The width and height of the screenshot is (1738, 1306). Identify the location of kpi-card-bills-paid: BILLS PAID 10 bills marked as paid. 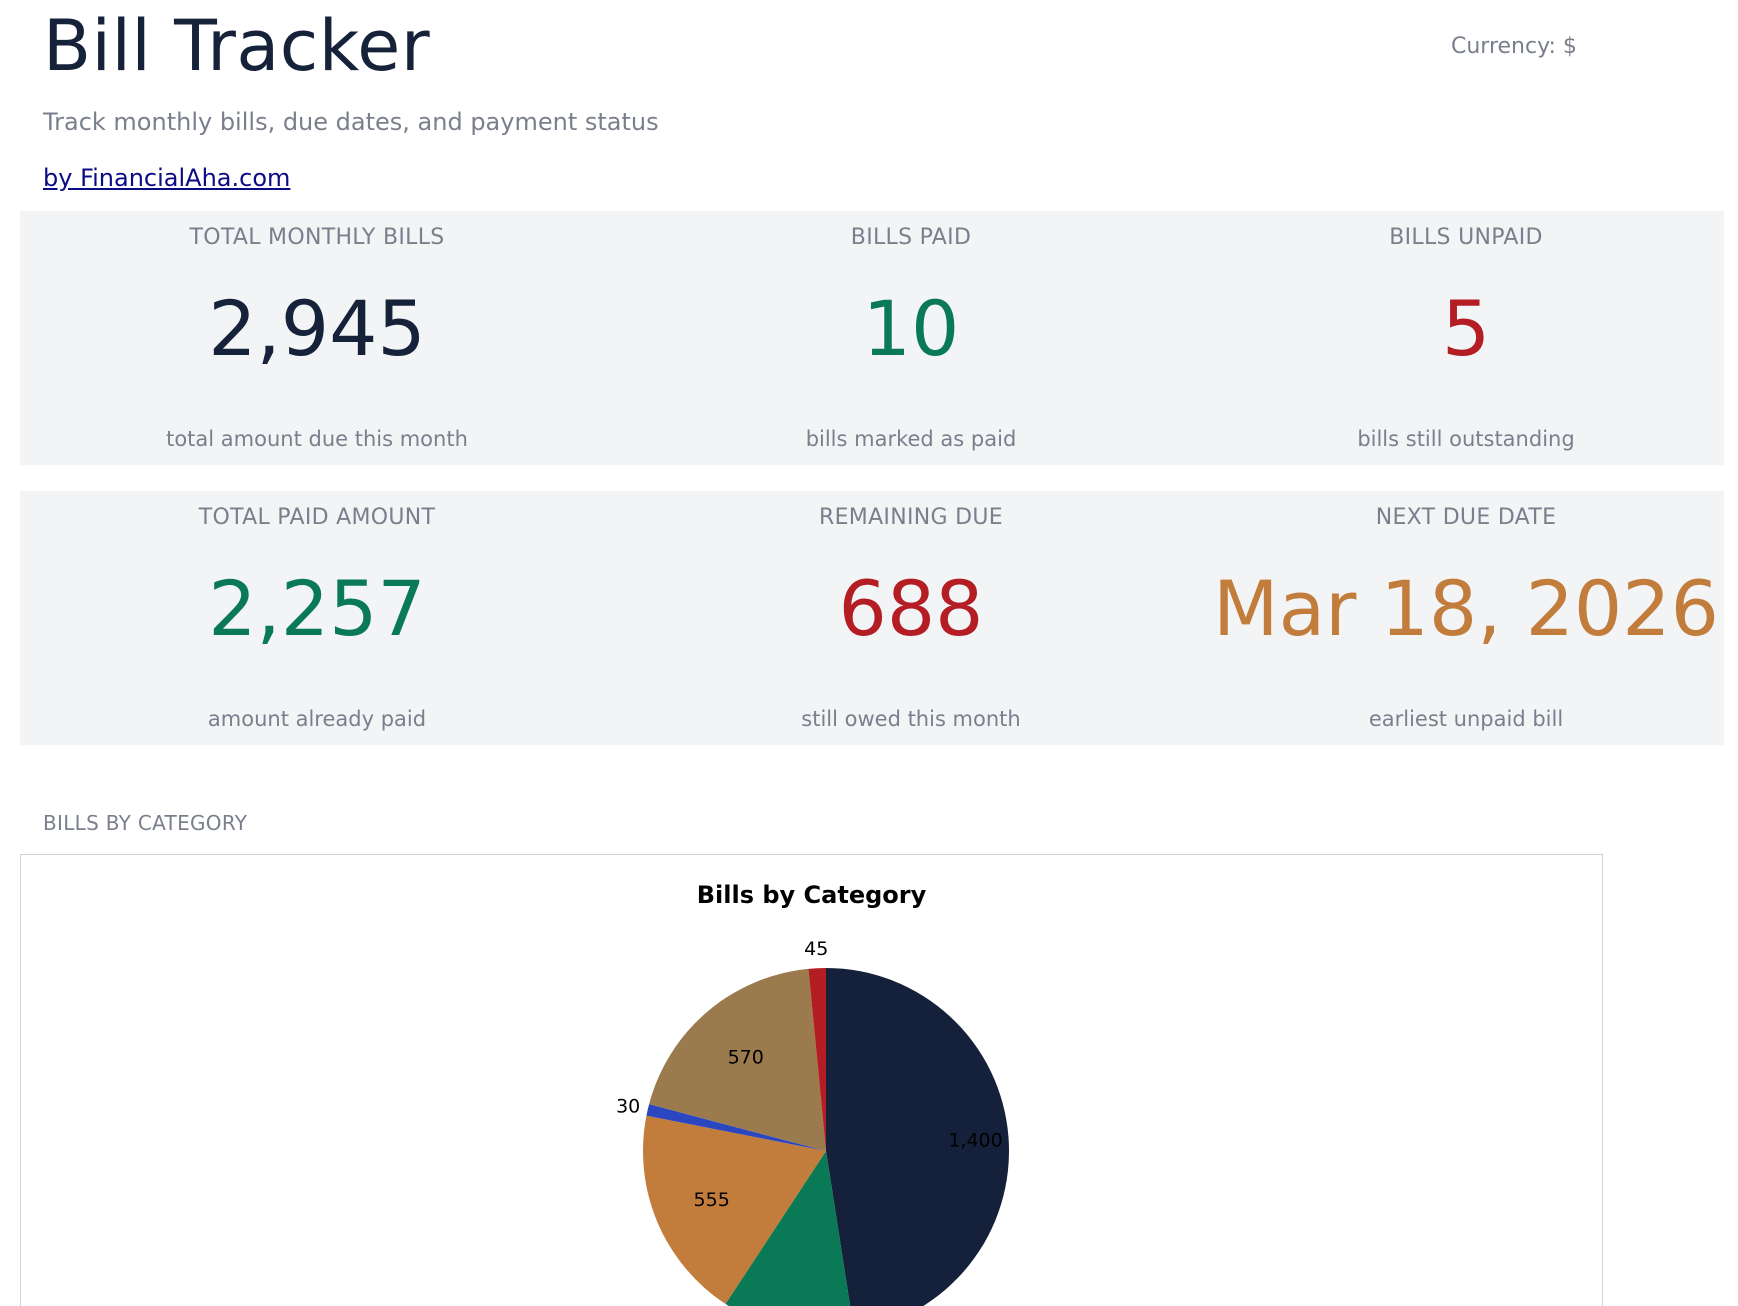
(911, 338).